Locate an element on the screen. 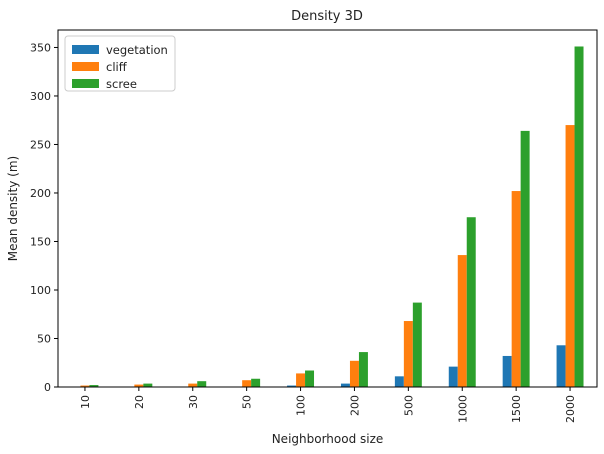 The height and width of the screenshot is (454, 604). x-tick-label: 500 is located at coordinates (408, 405).